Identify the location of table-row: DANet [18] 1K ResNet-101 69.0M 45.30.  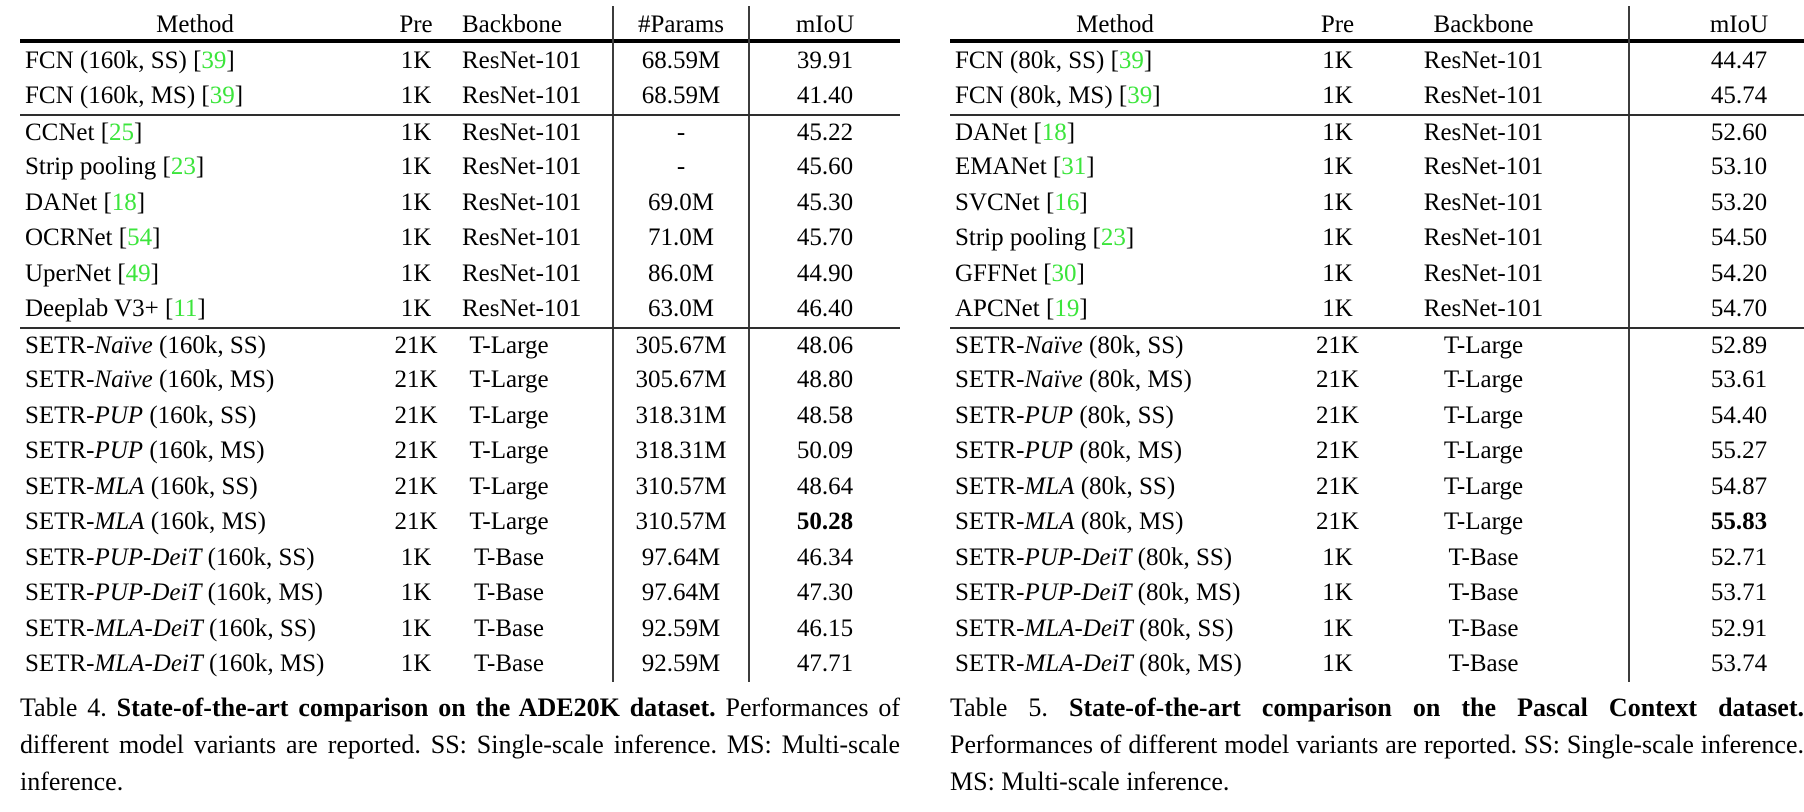
(460, 203).